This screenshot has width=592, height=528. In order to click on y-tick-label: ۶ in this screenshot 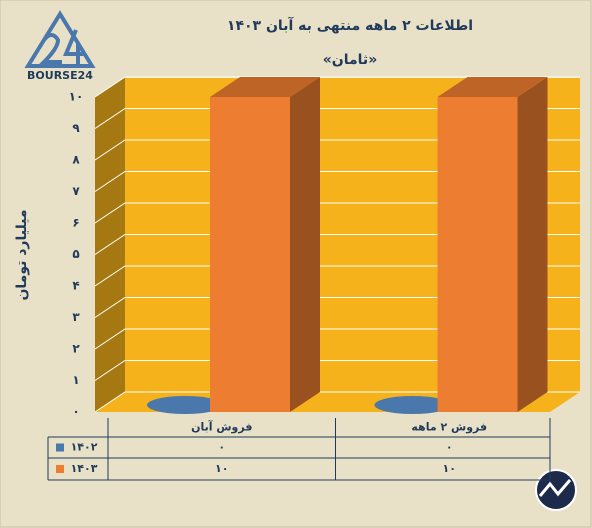, I will do `click(75, 223)`.